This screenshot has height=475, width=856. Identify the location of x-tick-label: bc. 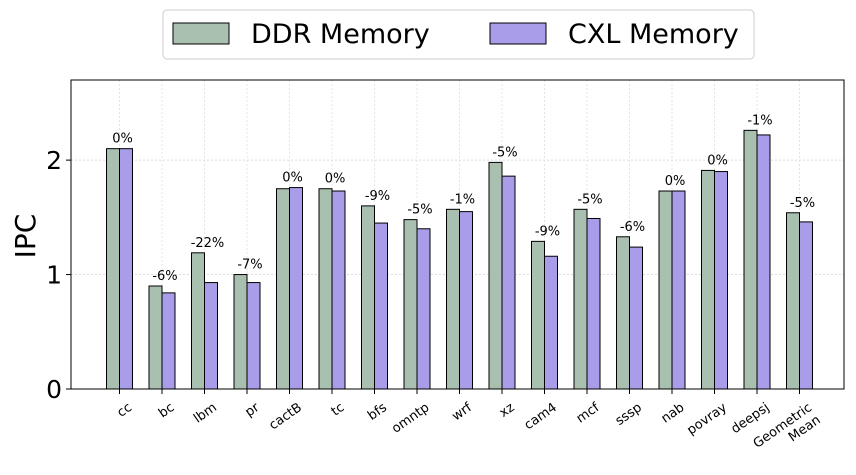
(166, 410).